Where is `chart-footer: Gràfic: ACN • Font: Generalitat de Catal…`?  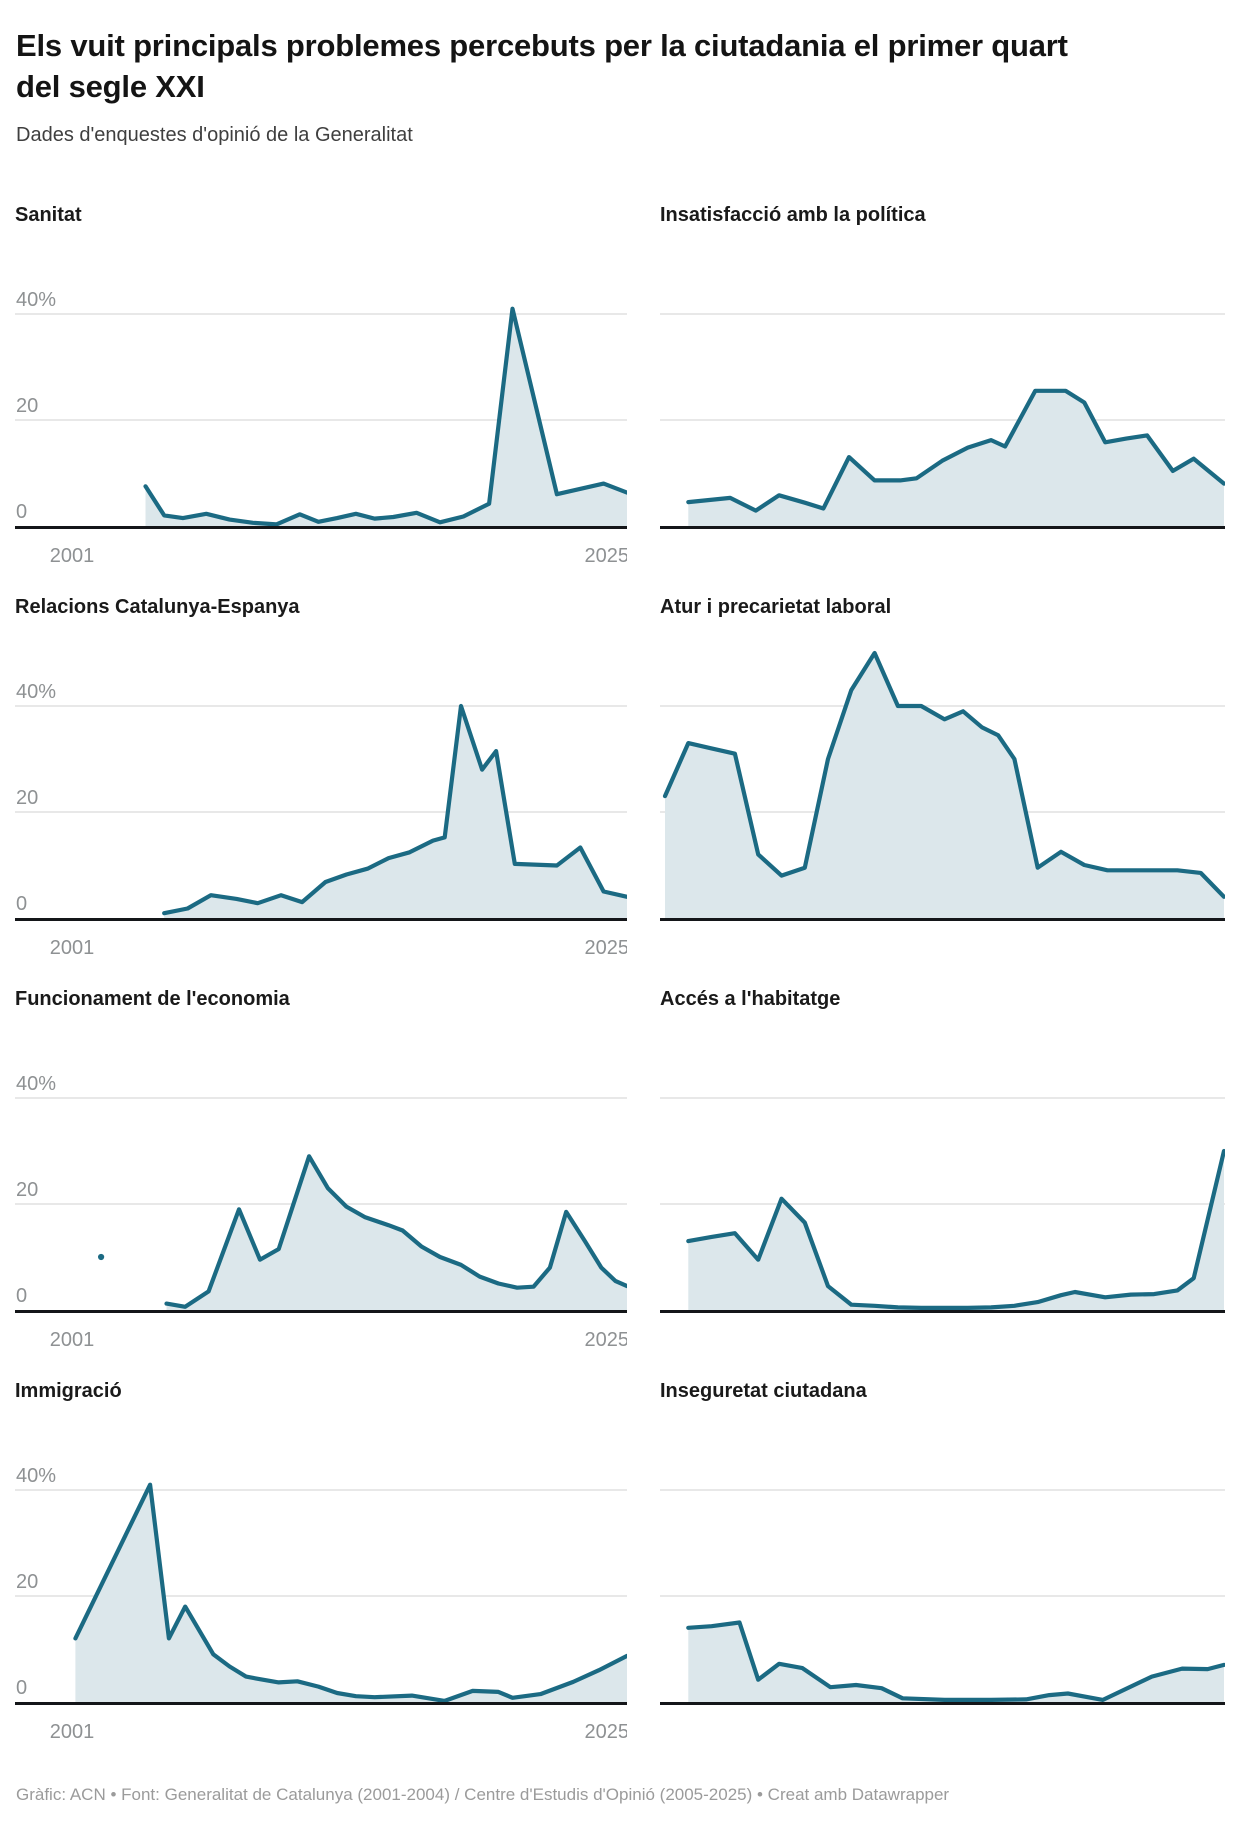 chart-footer: Gràfic: ACN • Font: Generalitat de Catal… is located at coordinates (620, 1795).